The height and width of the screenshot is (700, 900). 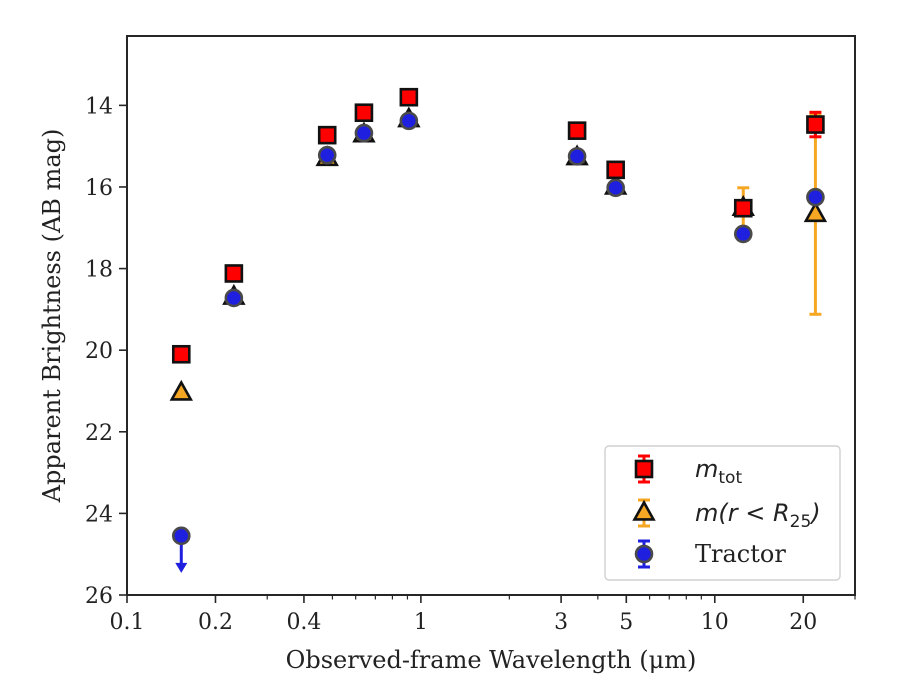 What do you see at coordinates (491, 660) in the screenshot?
I see `x-axis-label: Observed-frame Wavelength (μm)` at bounding box center [491, 660].